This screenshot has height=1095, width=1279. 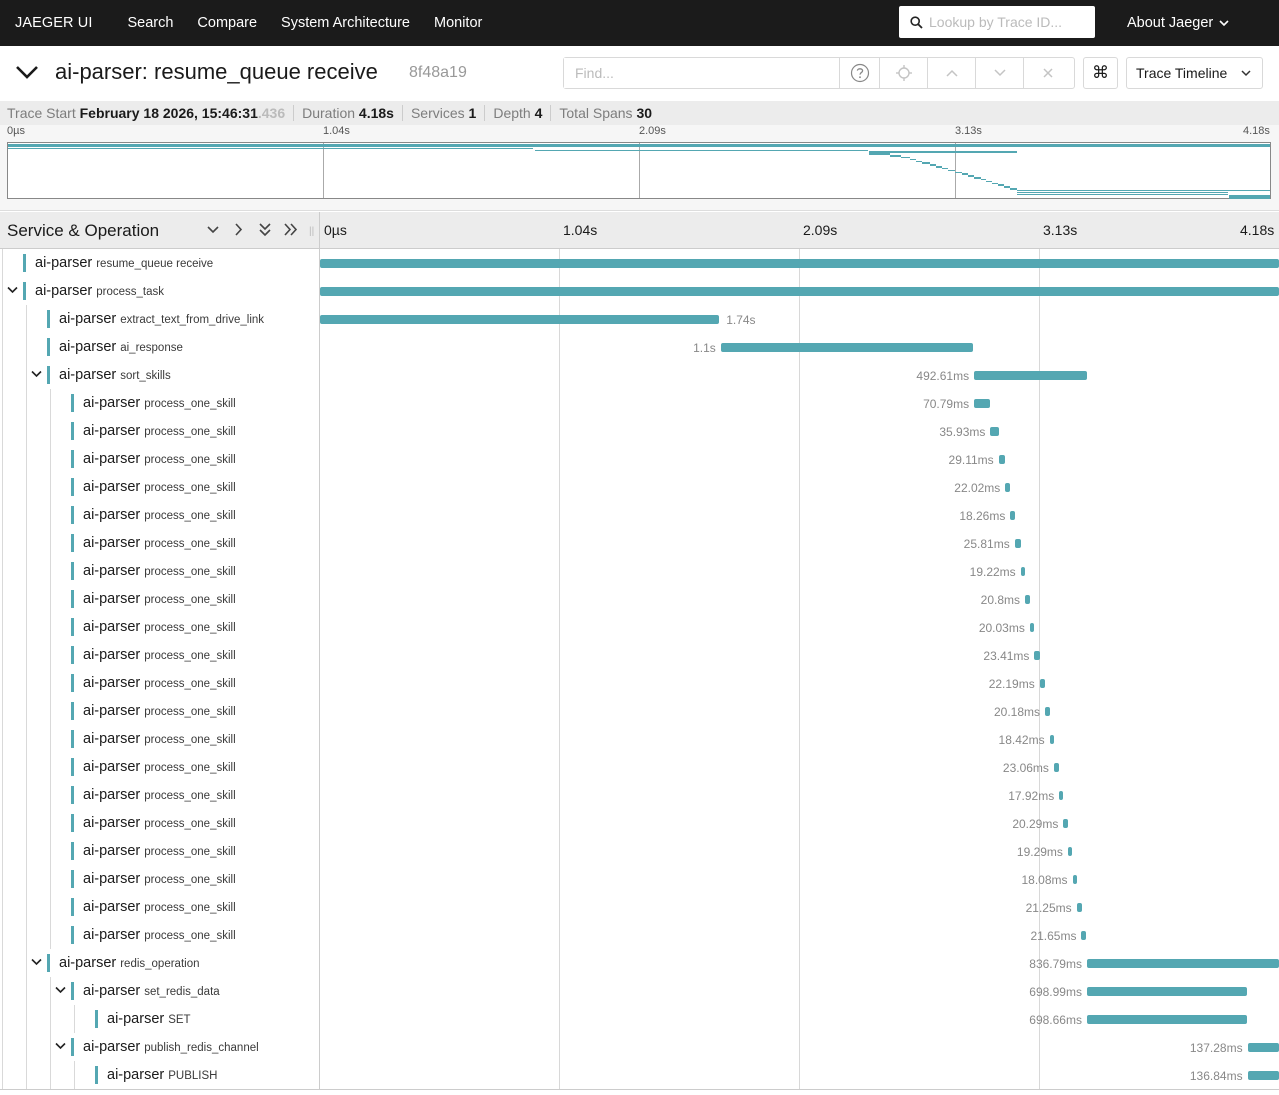 I want to click on nav-monitor: Monitor, so click(x=458, y=23).